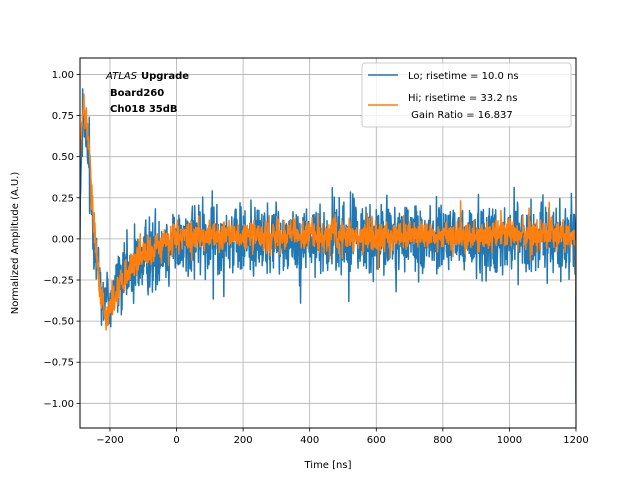 This screenshot has height=480, width=640. I want to click on x-tick-label: 1000, so click(509, 440).